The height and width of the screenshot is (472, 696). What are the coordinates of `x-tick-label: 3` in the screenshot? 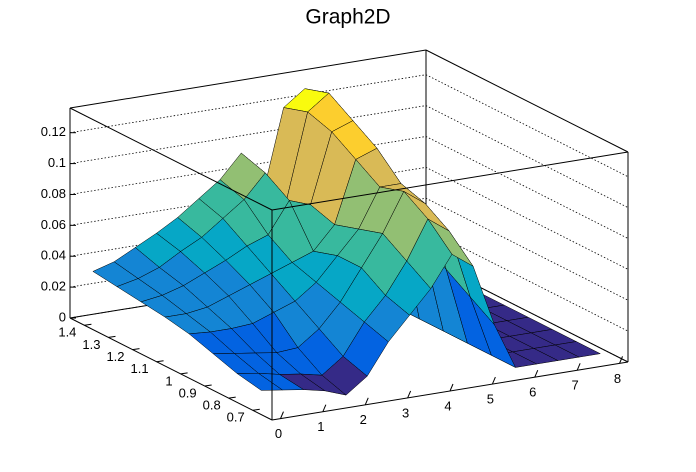 It's located at (405, 412).